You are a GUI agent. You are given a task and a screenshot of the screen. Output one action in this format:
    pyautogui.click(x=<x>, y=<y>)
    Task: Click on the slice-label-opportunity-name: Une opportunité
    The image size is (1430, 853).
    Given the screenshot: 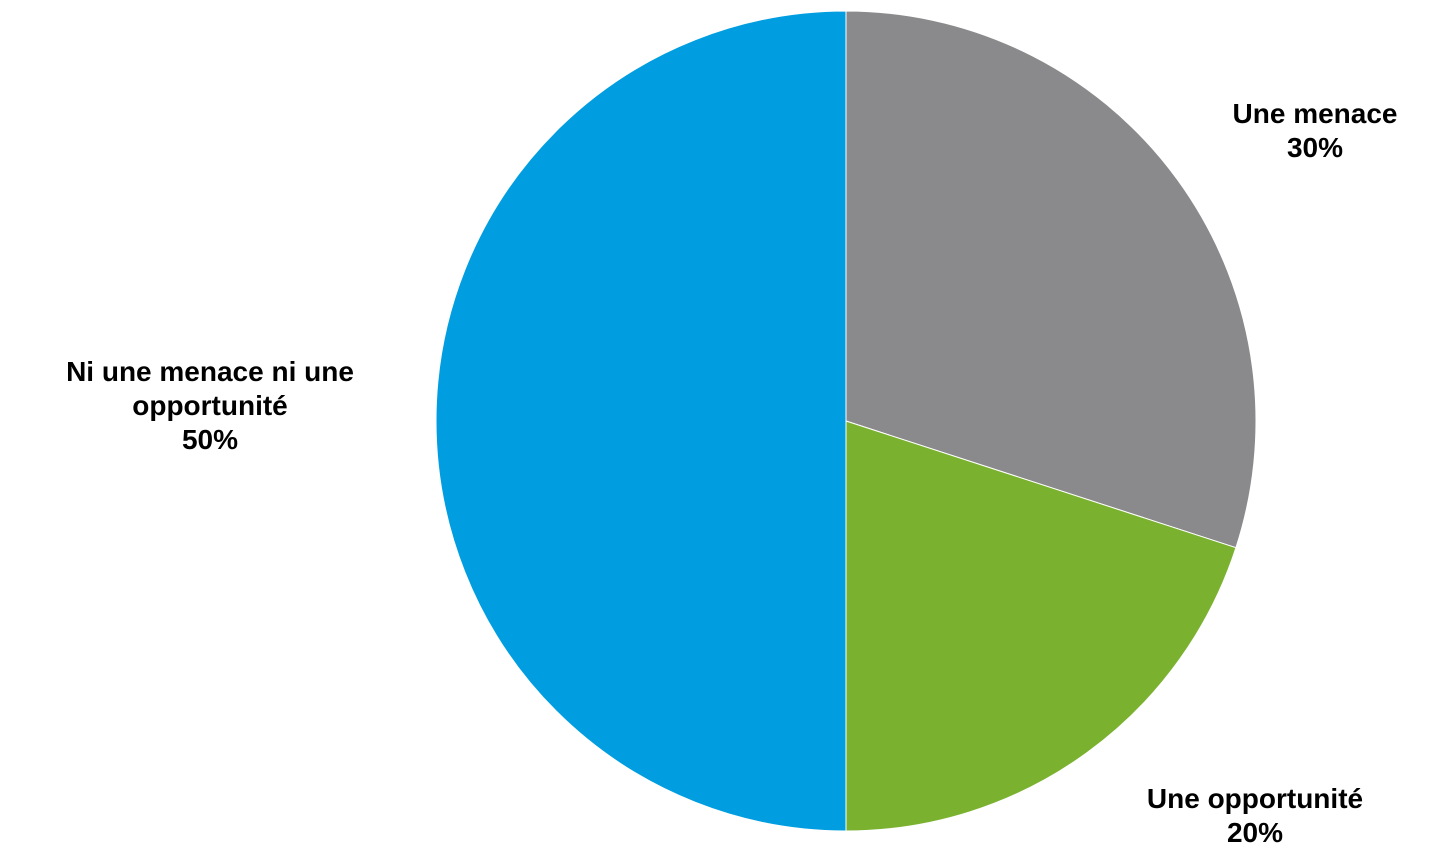 What is the action you would take?
    pyautogui.click(x=1255, y=798)
    